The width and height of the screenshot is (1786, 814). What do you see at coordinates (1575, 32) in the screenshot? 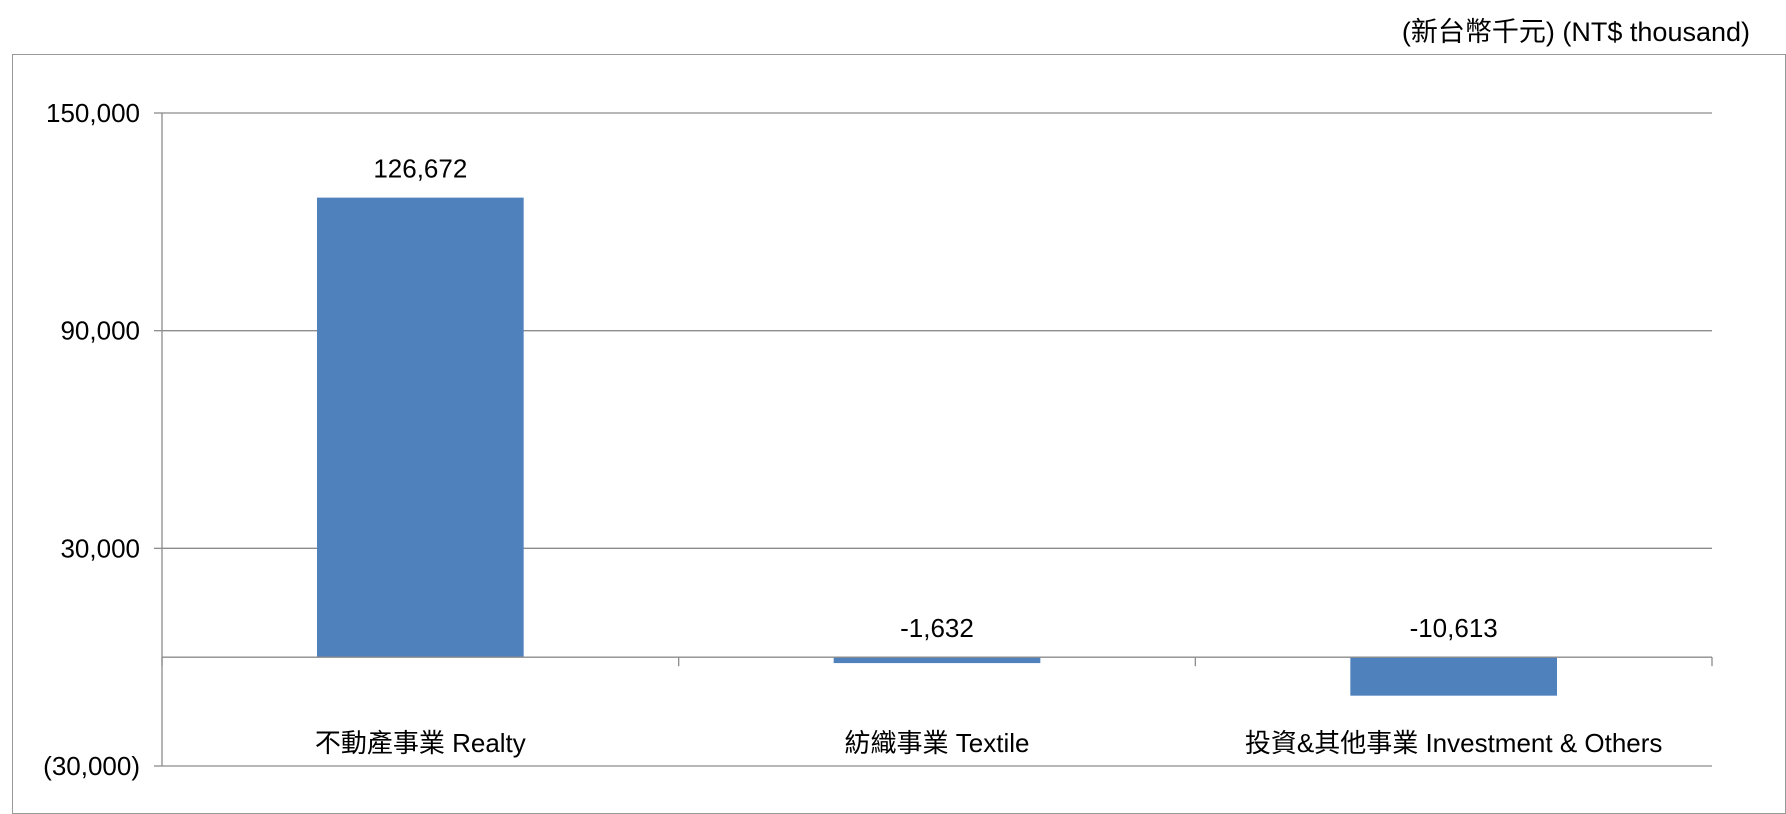
I see `unit-label: (新台幣千元) (NT$ thousand)` at bounding box center [1575, 32].